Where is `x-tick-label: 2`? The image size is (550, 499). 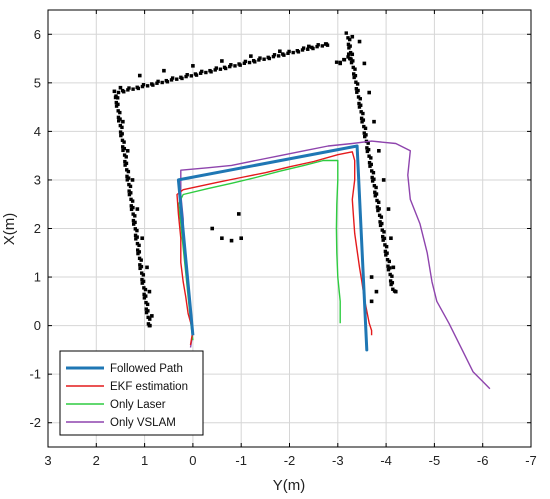 x-tick-label: 2 is located at coordinates (96, 460).